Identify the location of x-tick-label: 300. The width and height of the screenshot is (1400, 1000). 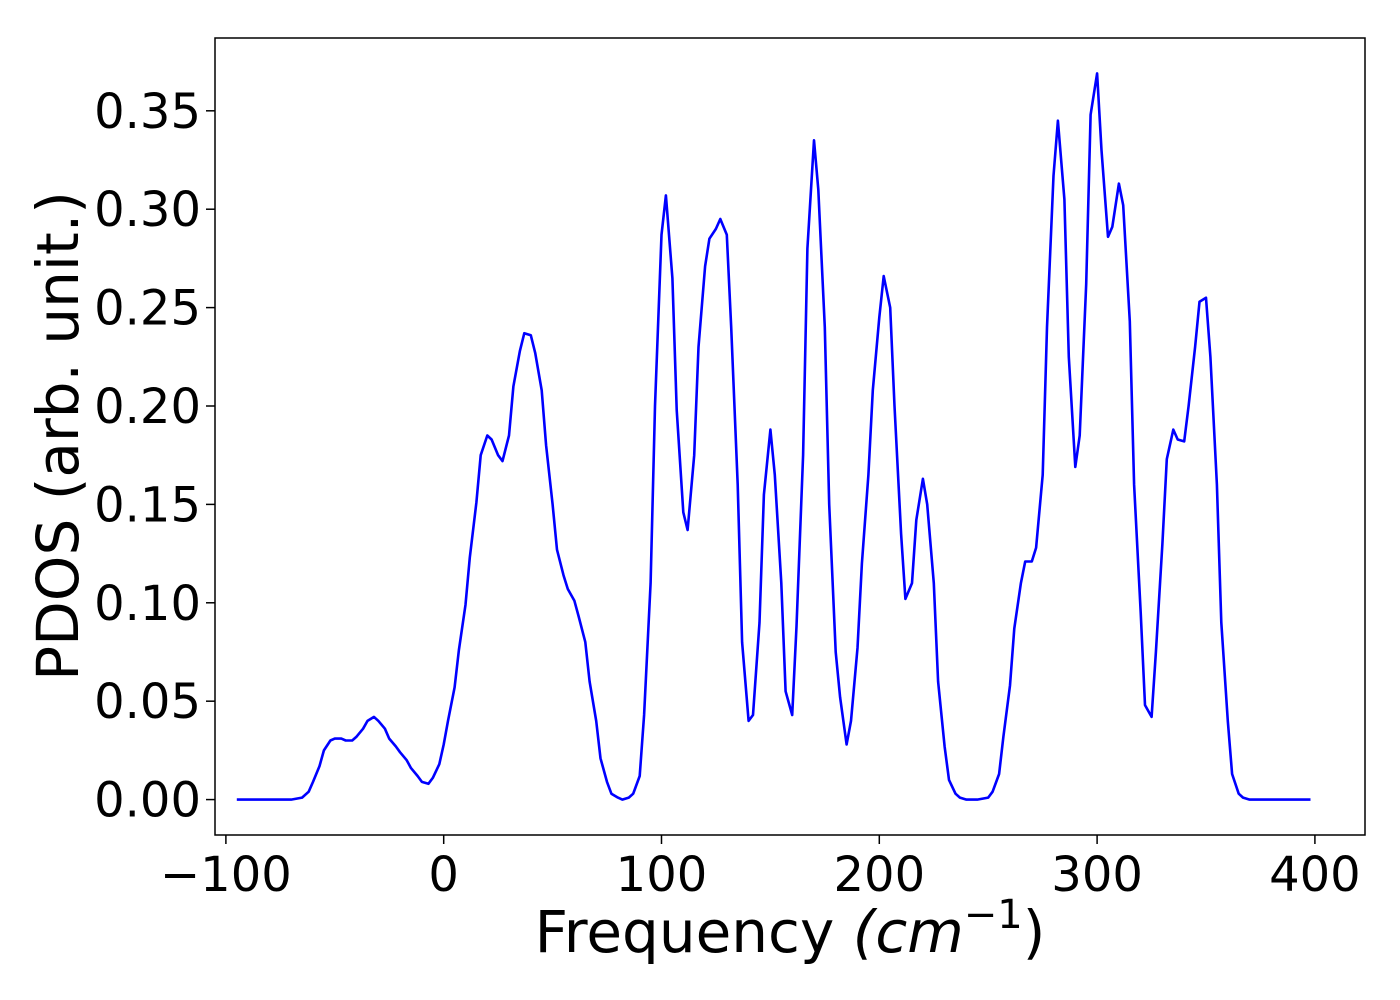
(1097, 875).